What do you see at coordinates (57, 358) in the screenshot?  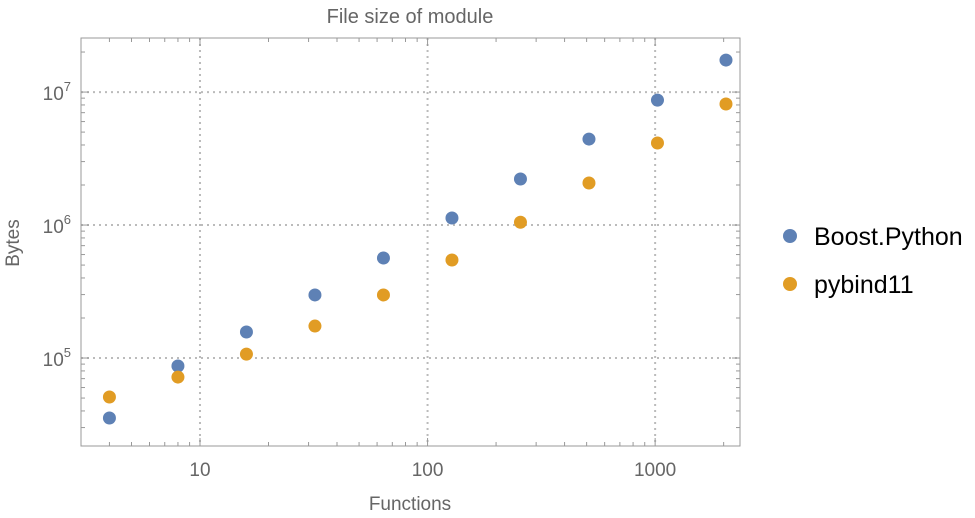 I see `y-tick-label: 10⁵` at bounding box center [57, 358].